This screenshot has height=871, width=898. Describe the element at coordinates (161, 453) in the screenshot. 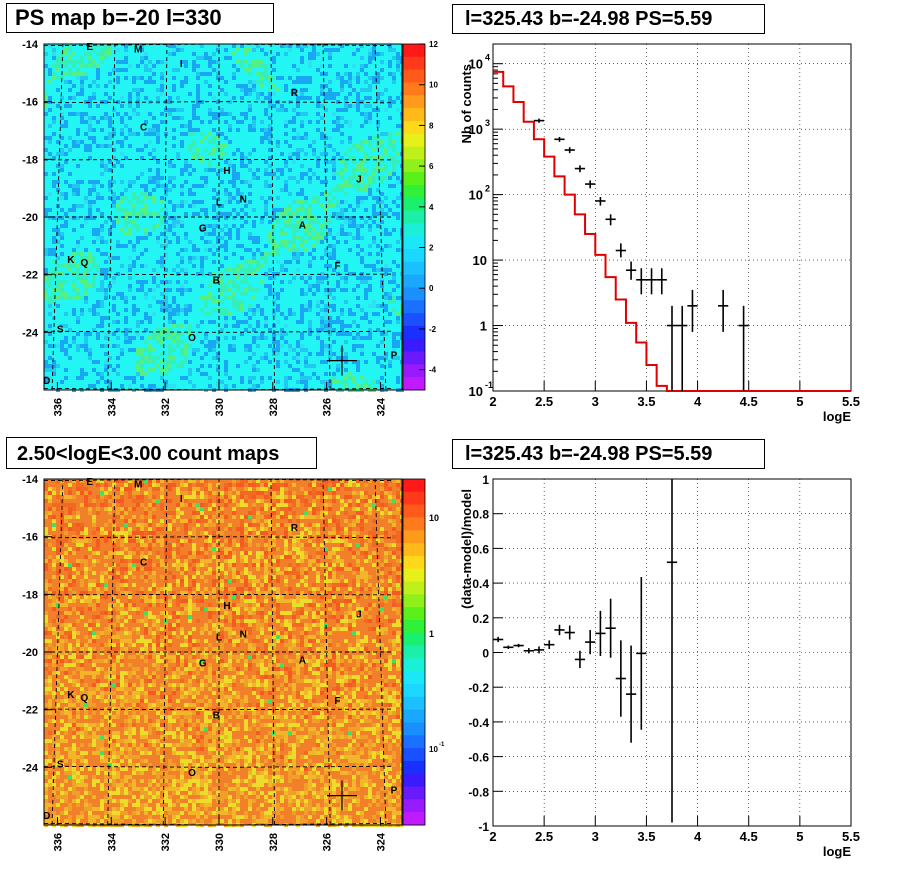

I see `count-map-title: 2.50<logE<3.00 count maps` at that location.